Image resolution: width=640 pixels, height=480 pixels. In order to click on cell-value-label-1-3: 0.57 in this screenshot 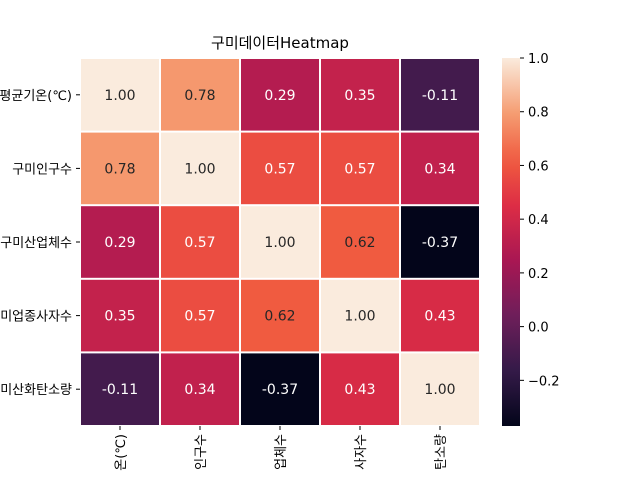, I will do `click(359, 169)`.